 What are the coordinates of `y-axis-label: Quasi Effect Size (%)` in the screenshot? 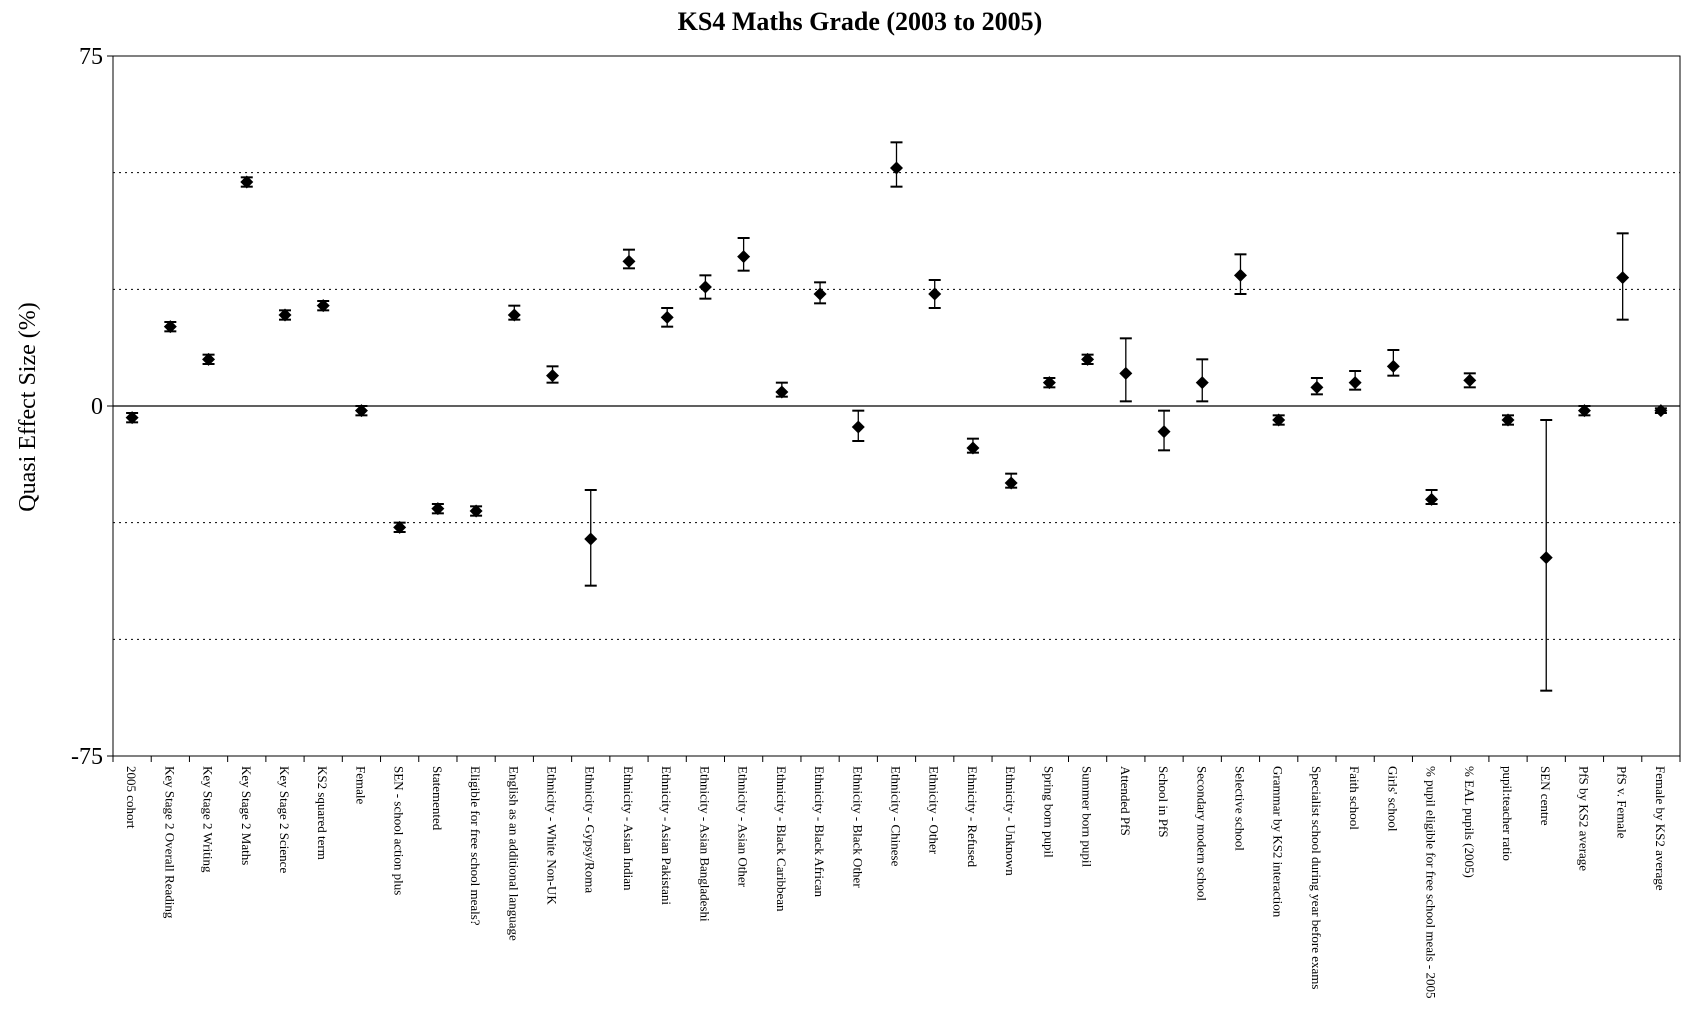 It's located at (28, 406).